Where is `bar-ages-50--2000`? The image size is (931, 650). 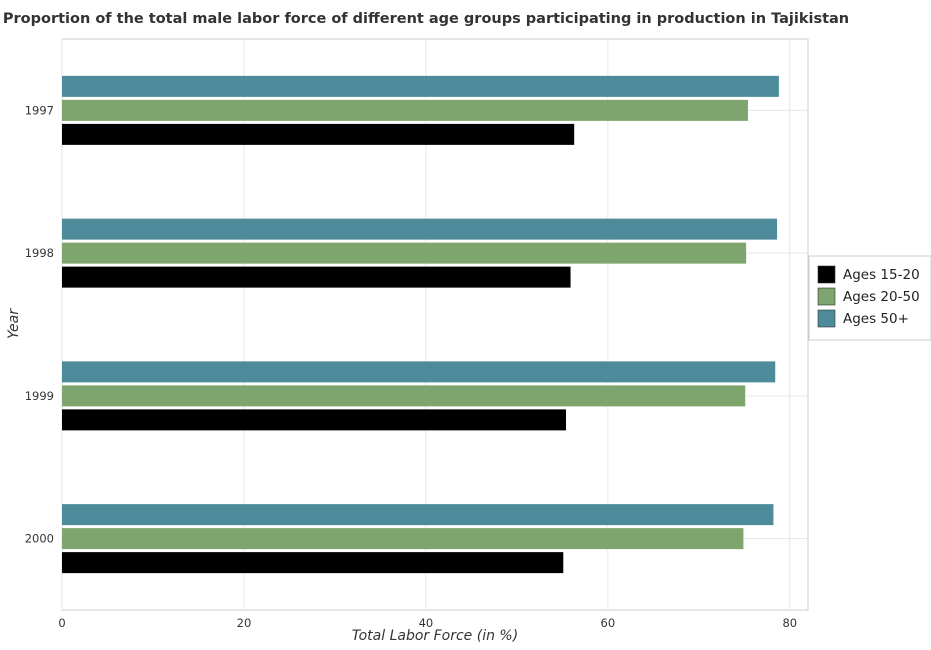 bar-ages-50--2000 is located at coordinates (418, 515).